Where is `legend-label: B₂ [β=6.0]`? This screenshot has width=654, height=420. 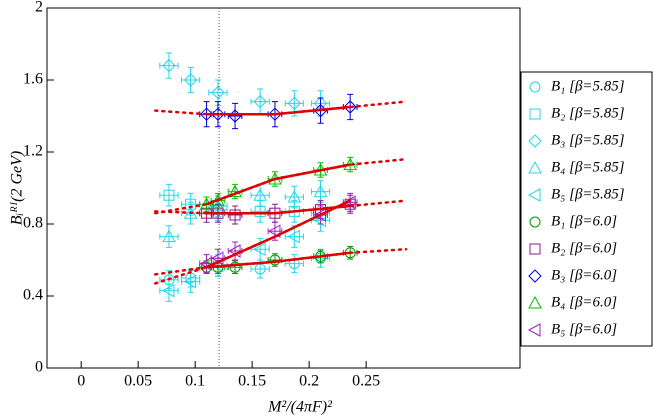
legend-label: B₂ [β=6.0] is located at coordinates (584, 248).